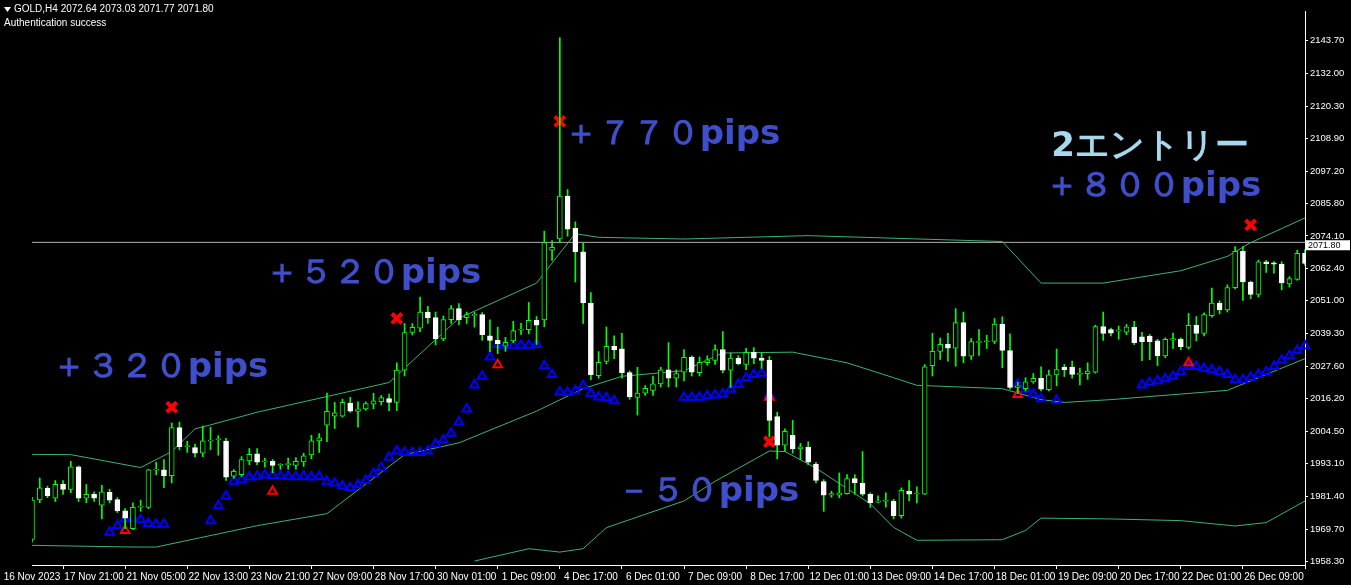  What do you see at coordinates (55, 22) in the screenshot?
I see `text: Authentication success` at bounding box center [55, 22].